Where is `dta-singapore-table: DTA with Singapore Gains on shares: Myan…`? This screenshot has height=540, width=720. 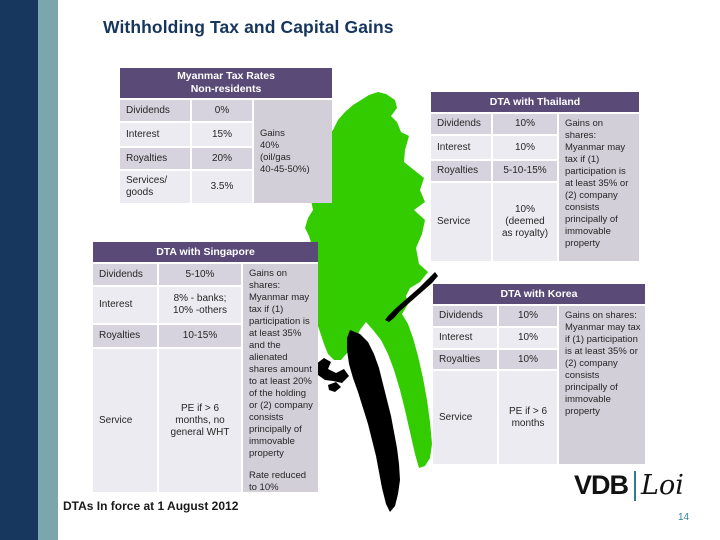
dta-singapore-table: DTA with Singapore Gains on shares: Myan… is located at coordinates (205, 367).